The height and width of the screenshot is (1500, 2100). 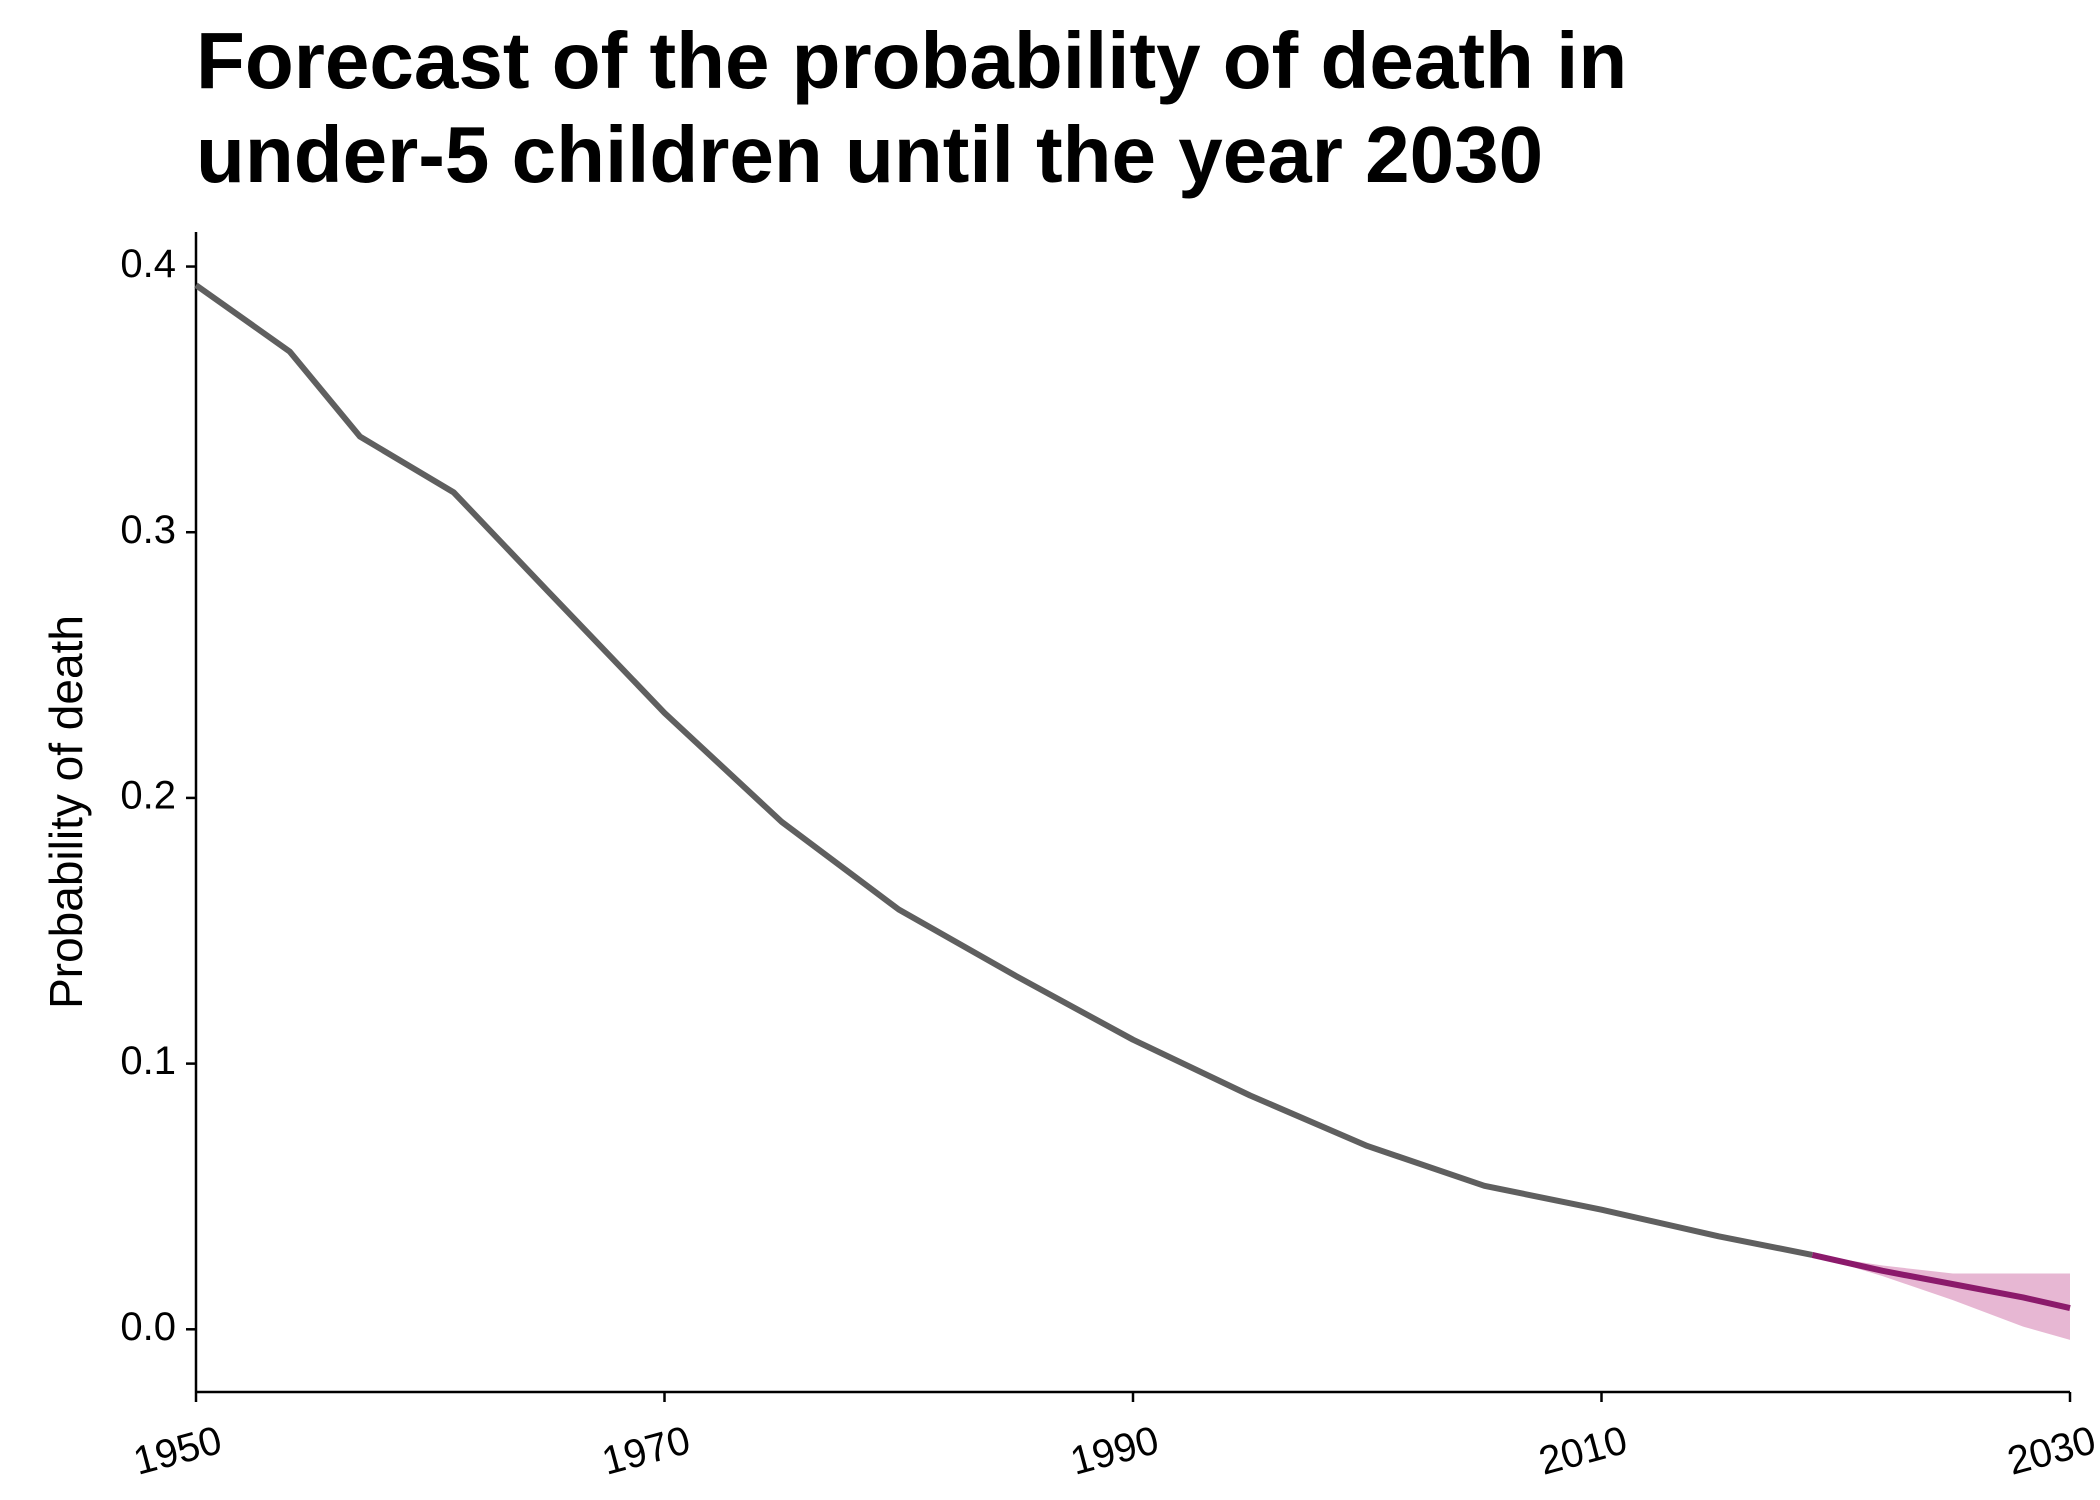 What do you see at coordinates (66, 812) in the screenshot?
I see `y-axis-label: Probability of death` at bounding box center [66, 812].